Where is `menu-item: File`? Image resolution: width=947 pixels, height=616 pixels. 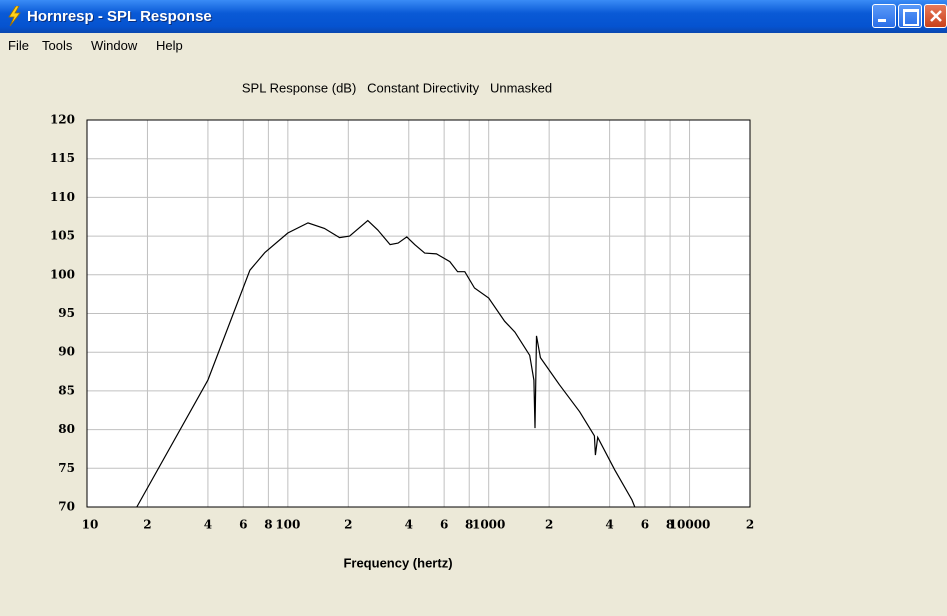 menu-item: File is located at coordinates (18, 45).